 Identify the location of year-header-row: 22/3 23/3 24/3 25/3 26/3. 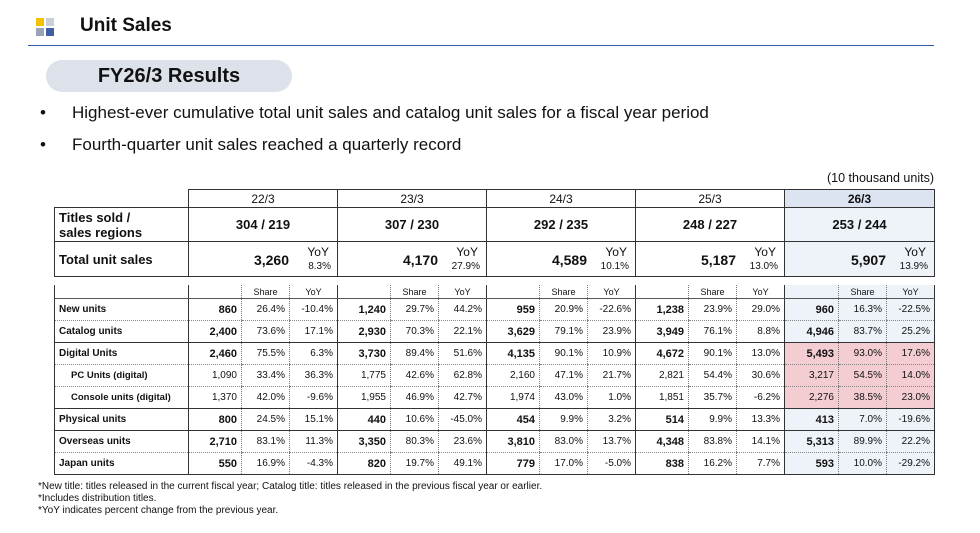
(494, 198).